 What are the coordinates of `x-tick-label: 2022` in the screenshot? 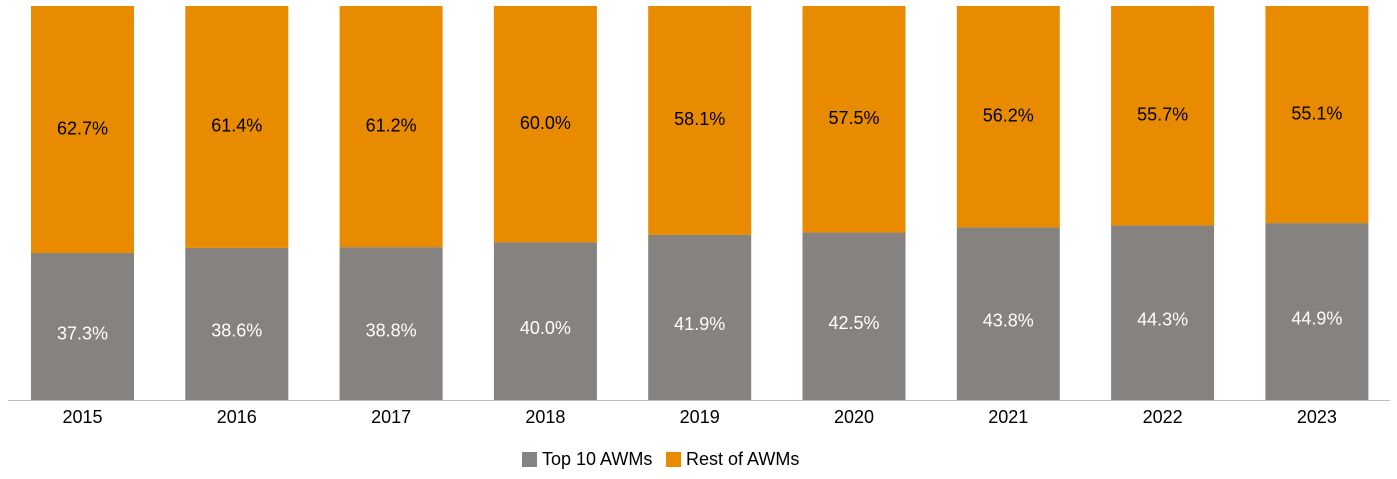 It's located at (1163, 417).